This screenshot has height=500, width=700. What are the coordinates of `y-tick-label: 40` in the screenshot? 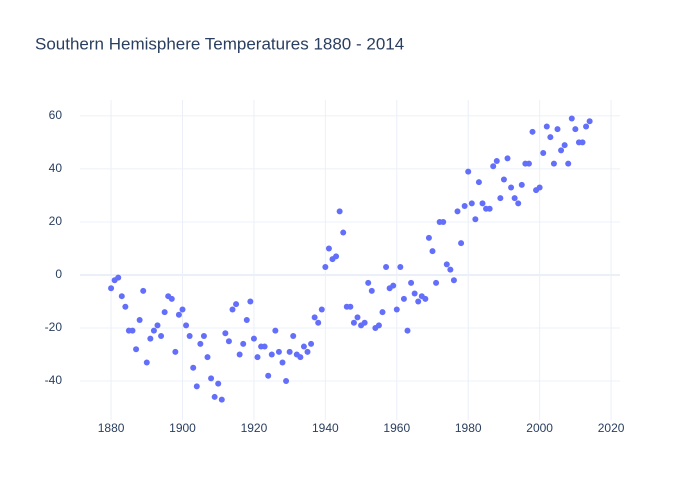 It's located at (56, 168).